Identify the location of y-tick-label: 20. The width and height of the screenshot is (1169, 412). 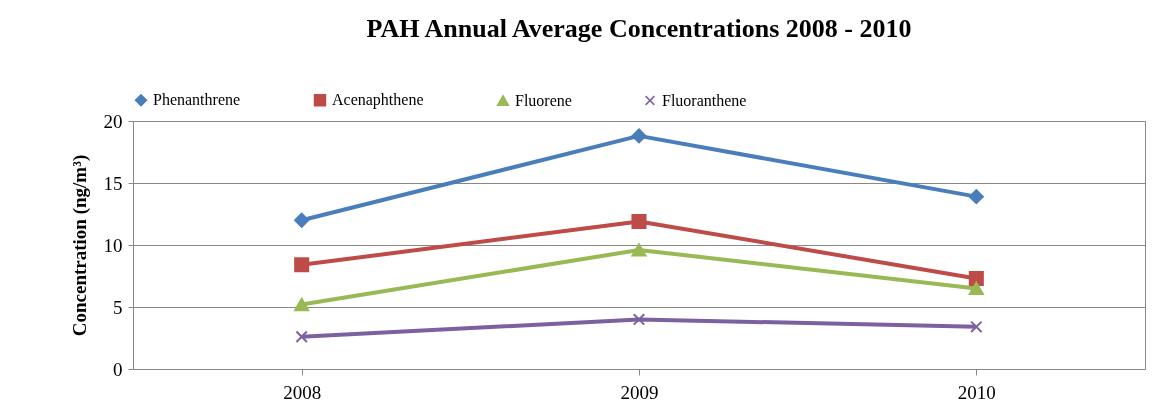
(113, 121).